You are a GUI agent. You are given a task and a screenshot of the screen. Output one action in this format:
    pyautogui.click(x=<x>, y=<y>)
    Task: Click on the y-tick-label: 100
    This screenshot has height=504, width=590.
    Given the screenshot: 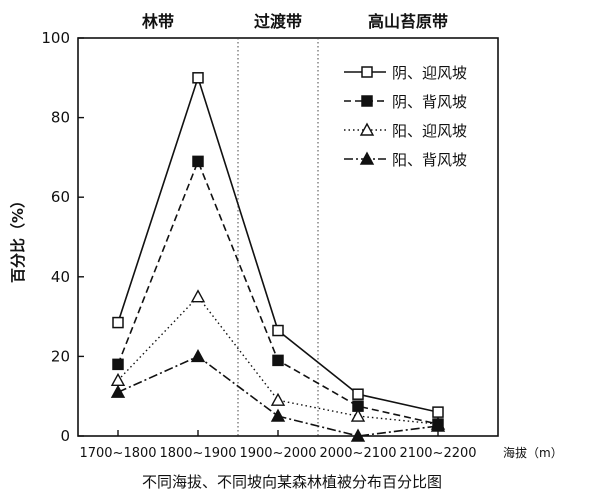 What is the action you would take?
    pyautogui.click(x=55, y=38)
    